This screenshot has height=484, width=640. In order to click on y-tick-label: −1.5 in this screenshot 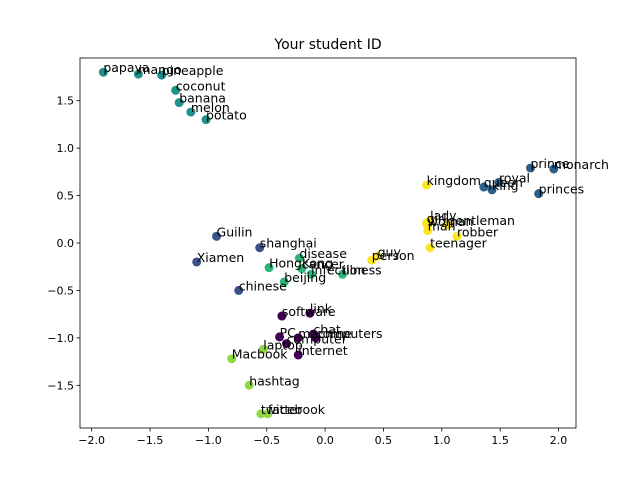, I will do `click(60, 385)`.